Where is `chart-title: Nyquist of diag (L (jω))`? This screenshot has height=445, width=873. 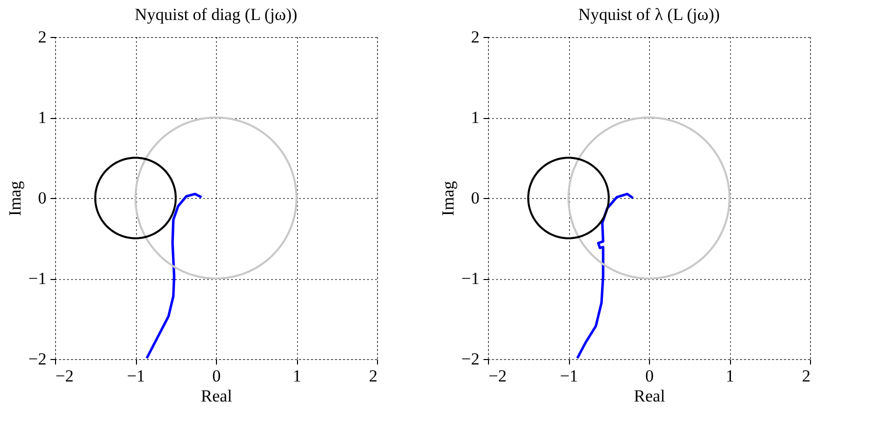 chart-title: Nyquist of diag (L (jω)) is located at coordinates (216, 14).